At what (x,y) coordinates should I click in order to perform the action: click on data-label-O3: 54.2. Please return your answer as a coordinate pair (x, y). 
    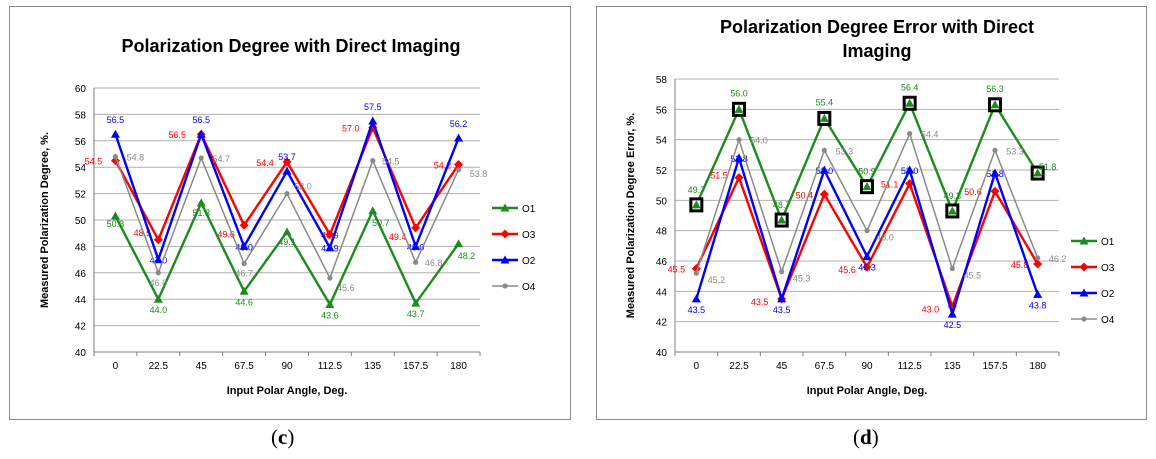
    Looking at the image, I should click on (443, 166).